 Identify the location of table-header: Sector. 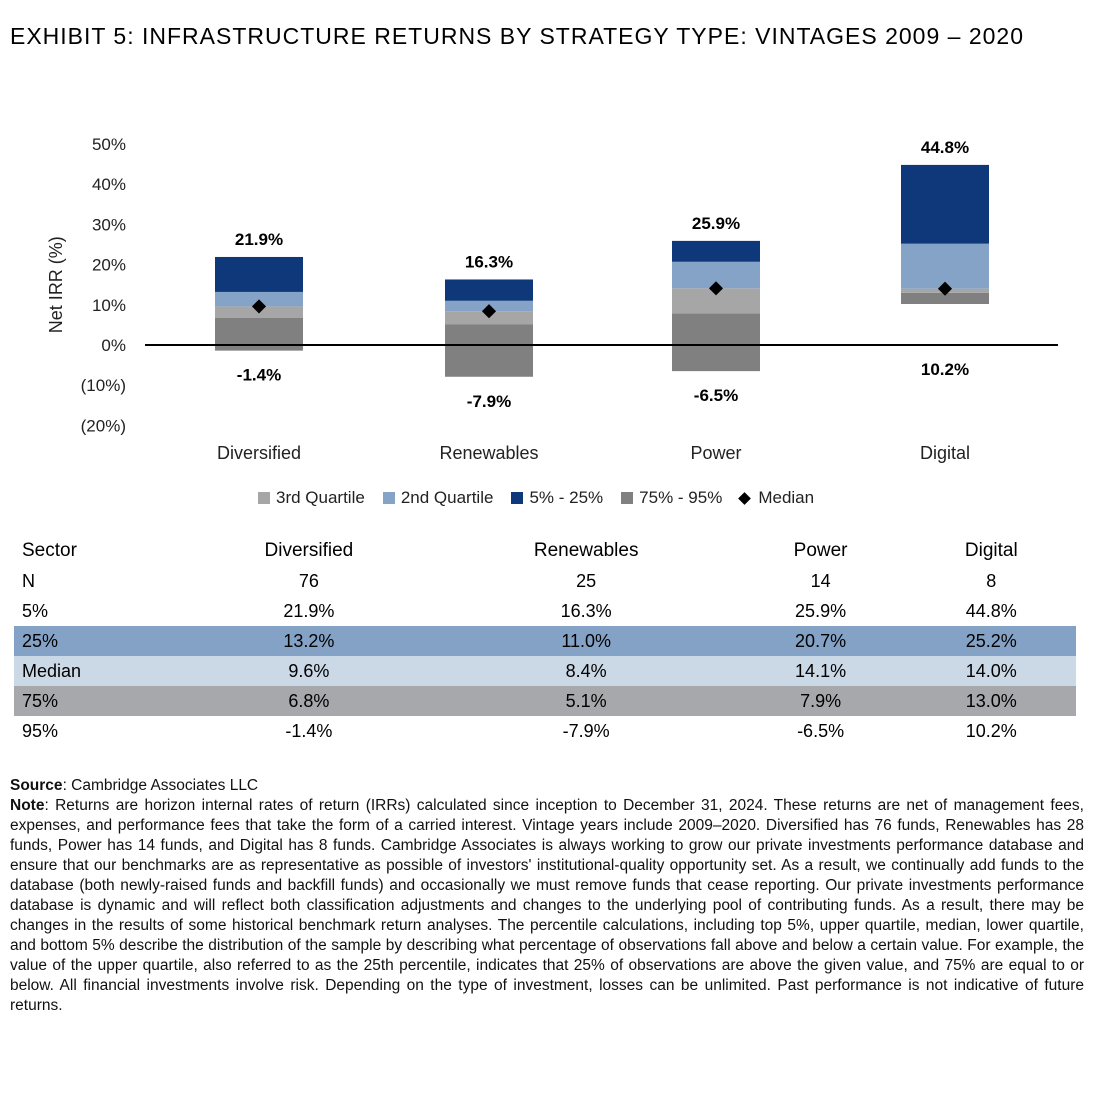
(49, 550).